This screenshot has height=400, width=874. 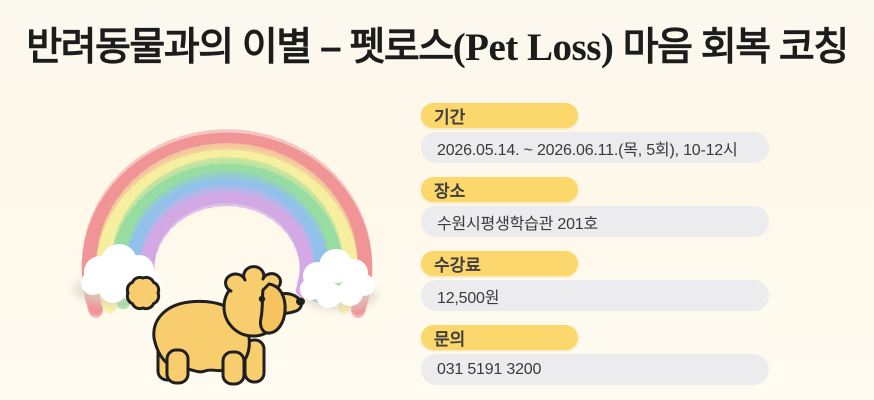 What do you see at coordinates (499, 115) in the screenshot?
I see `period-label-pill: 기간` at bounding box center [499, 115].